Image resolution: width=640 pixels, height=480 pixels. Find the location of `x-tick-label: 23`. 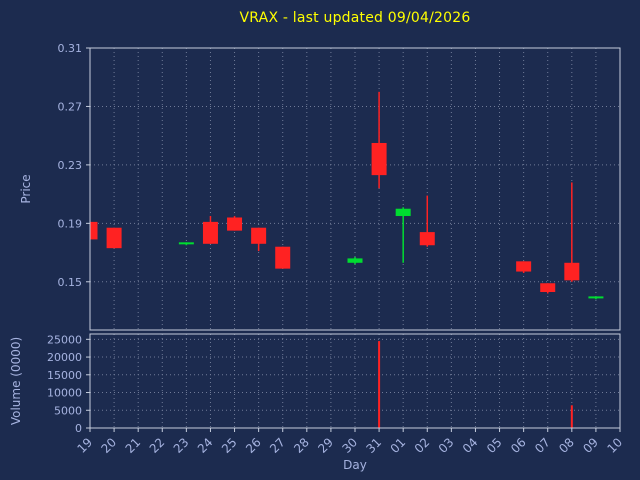

x-tick-label: 23 is located at coordinates (181, 445).